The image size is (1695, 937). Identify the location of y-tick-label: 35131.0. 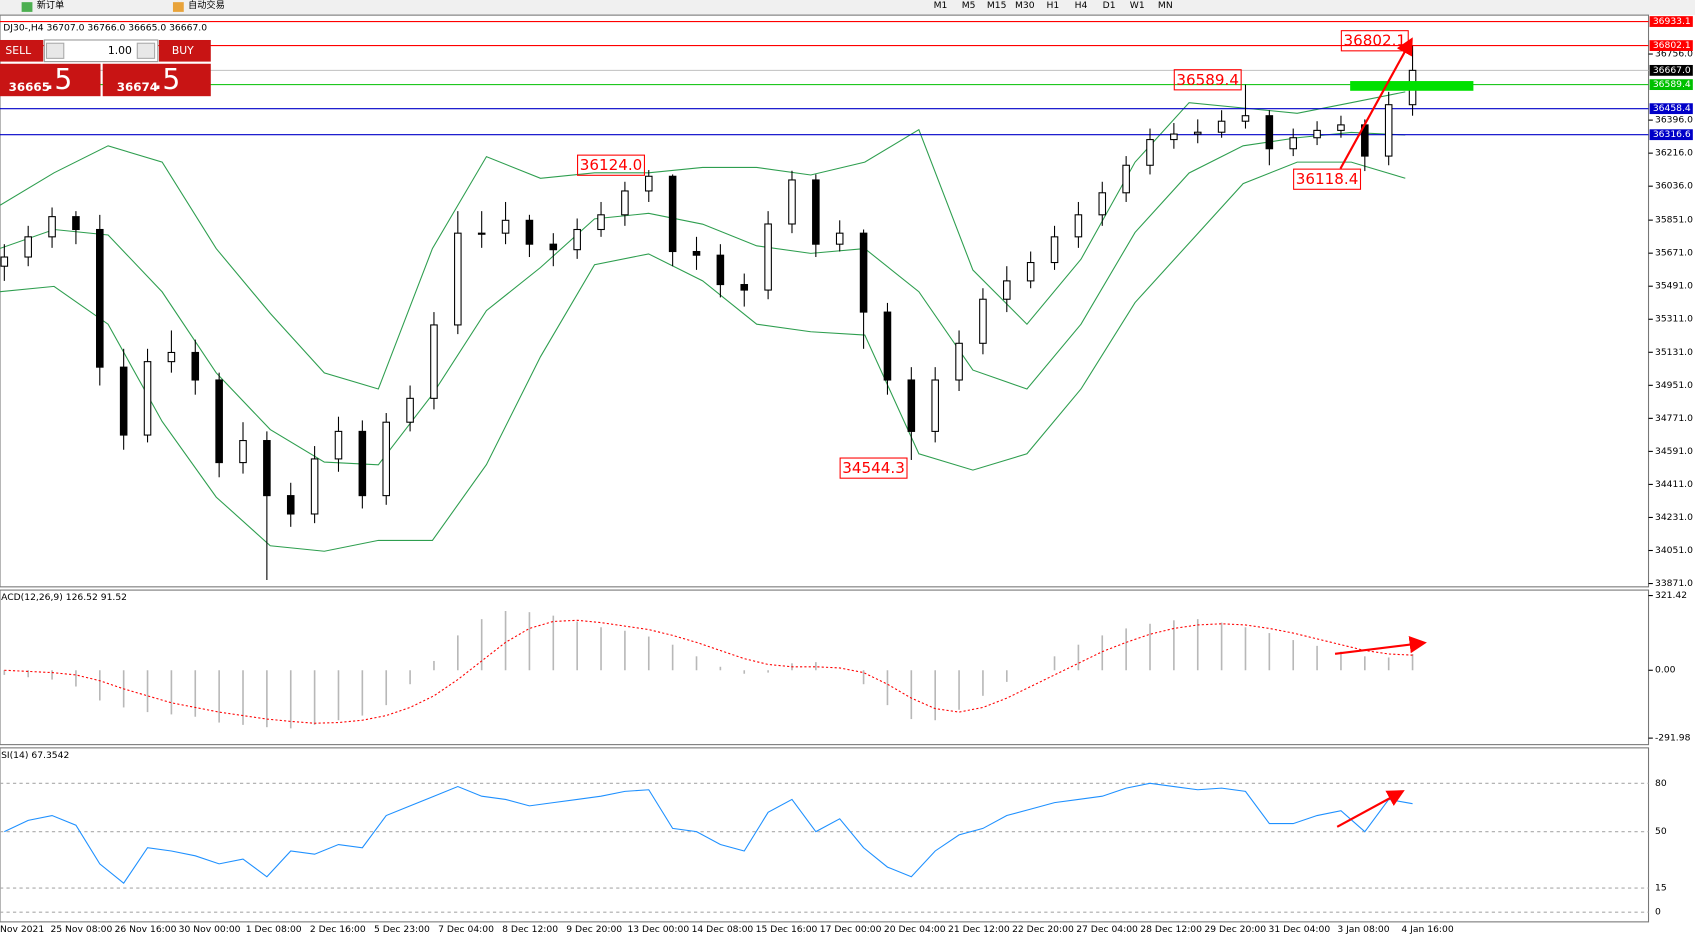
(1674, 352).